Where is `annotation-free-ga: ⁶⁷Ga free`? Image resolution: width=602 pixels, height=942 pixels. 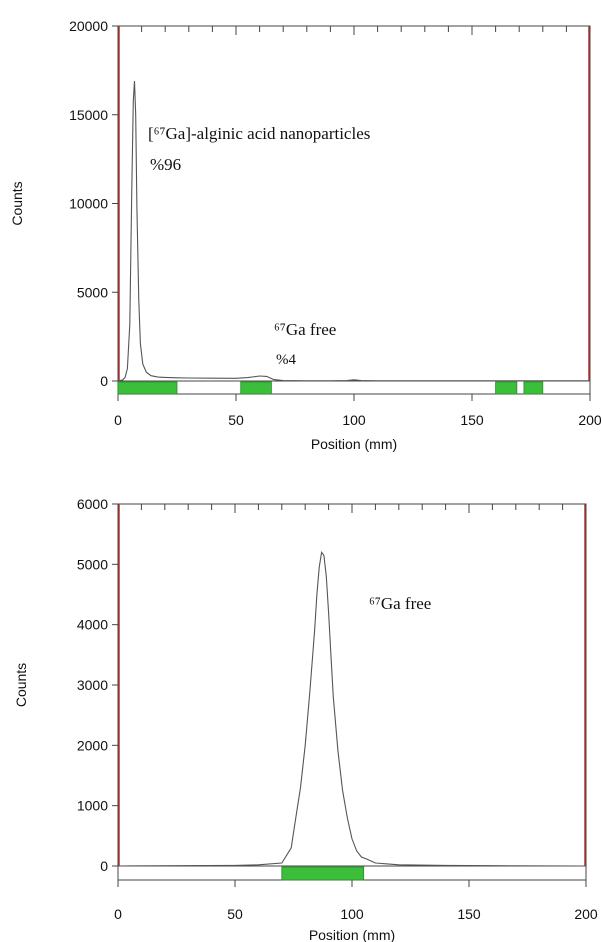
annotation-free-ga: ⁶⁷Ga free is located at coordinates (305, 329).